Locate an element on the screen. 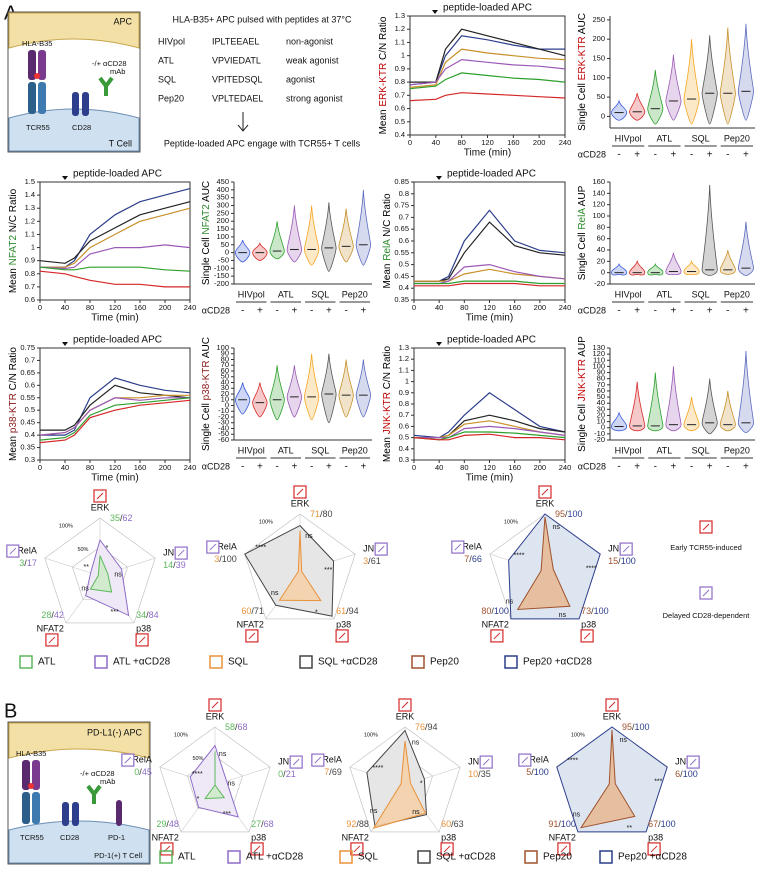 The height and width of the screenshot is (869, 763). significance: ** is located at coordinates (630, 828).